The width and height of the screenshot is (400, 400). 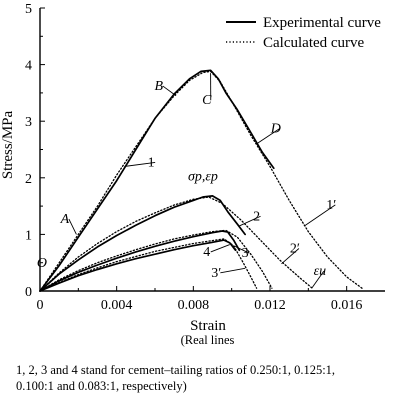 What do you see at coordinates (42, 263) in the screenshot?
I see `annotation-label: O` at bounding box center [42, 263].